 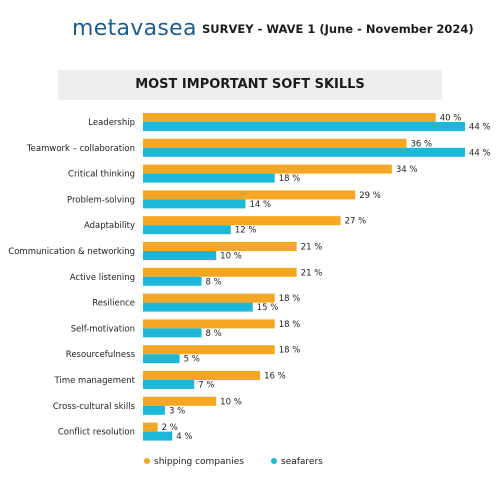 I want to click on shipping-companies-value-label: 10 %, so click(x=231, y=402).